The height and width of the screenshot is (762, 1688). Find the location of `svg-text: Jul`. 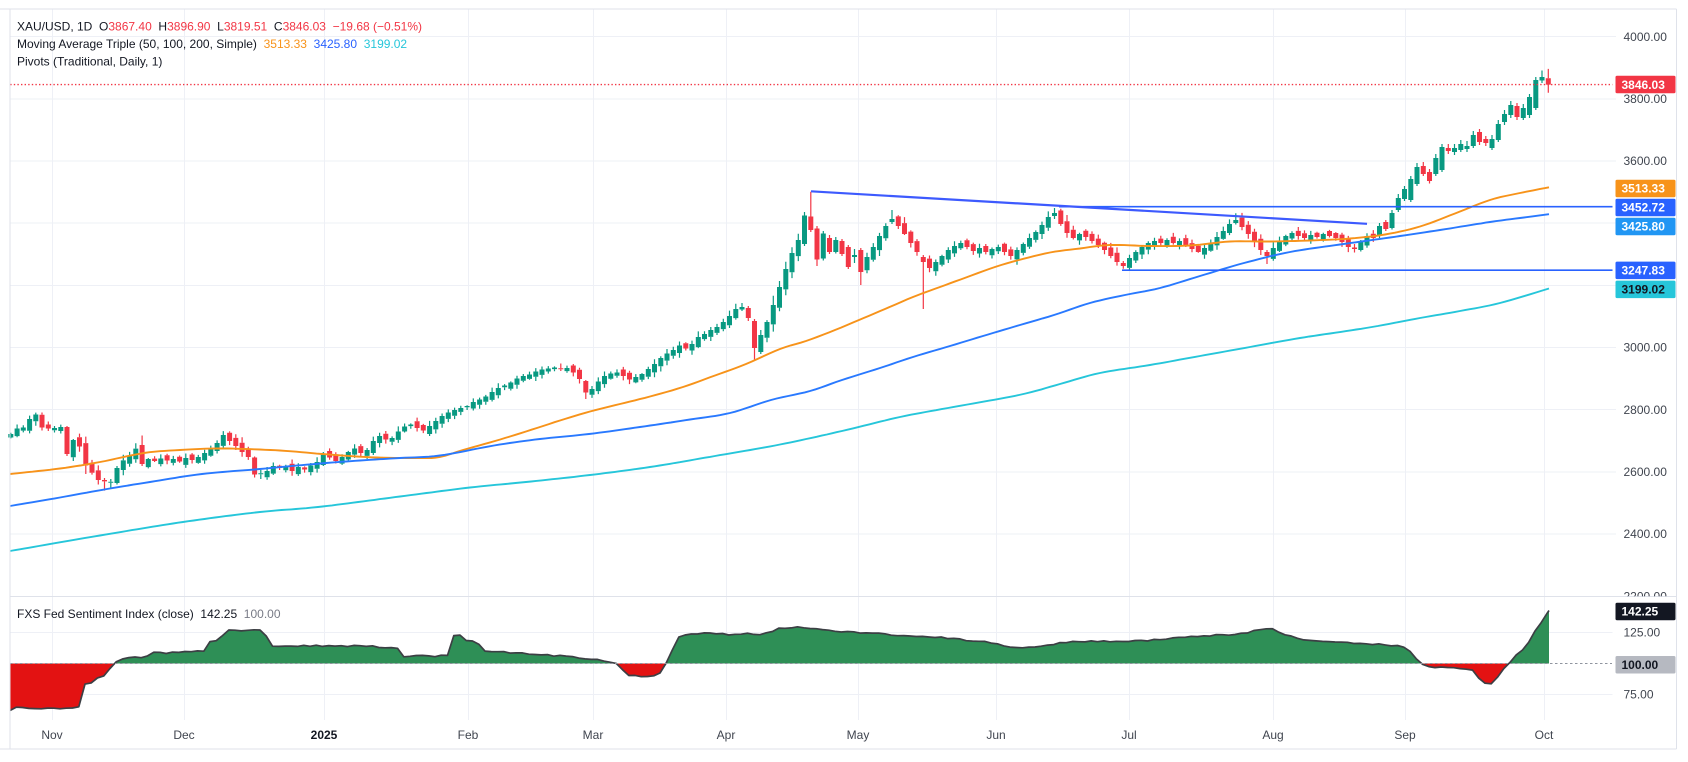

svg-text: Jul is located at coordinates (1128, 735).